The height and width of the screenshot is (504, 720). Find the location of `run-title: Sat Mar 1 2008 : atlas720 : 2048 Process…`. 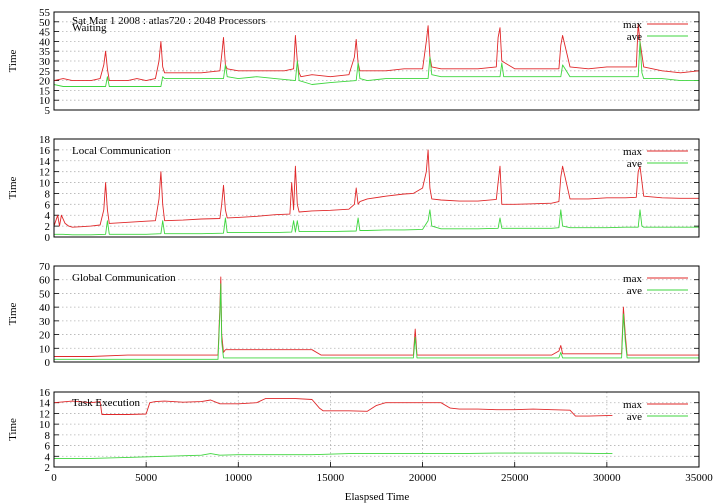

run-title: Sat Mar 1 2008 : atlas720 : 2048 Process… is located at coordinates (169, 21).